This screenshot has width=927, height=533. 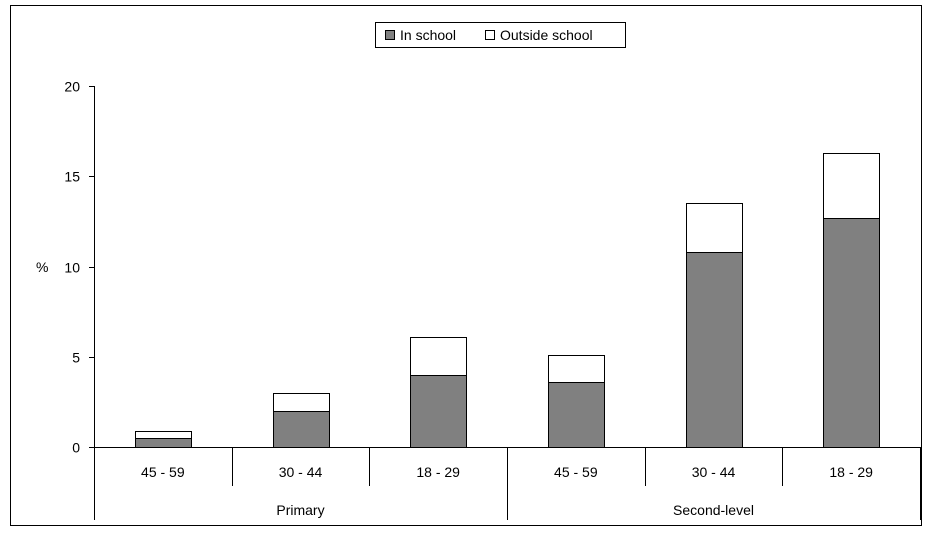 What do you see at coordinates (490, 35) in the screenshot?
I see `legend-swatch-outside-school` at bounding box center [490, 35].